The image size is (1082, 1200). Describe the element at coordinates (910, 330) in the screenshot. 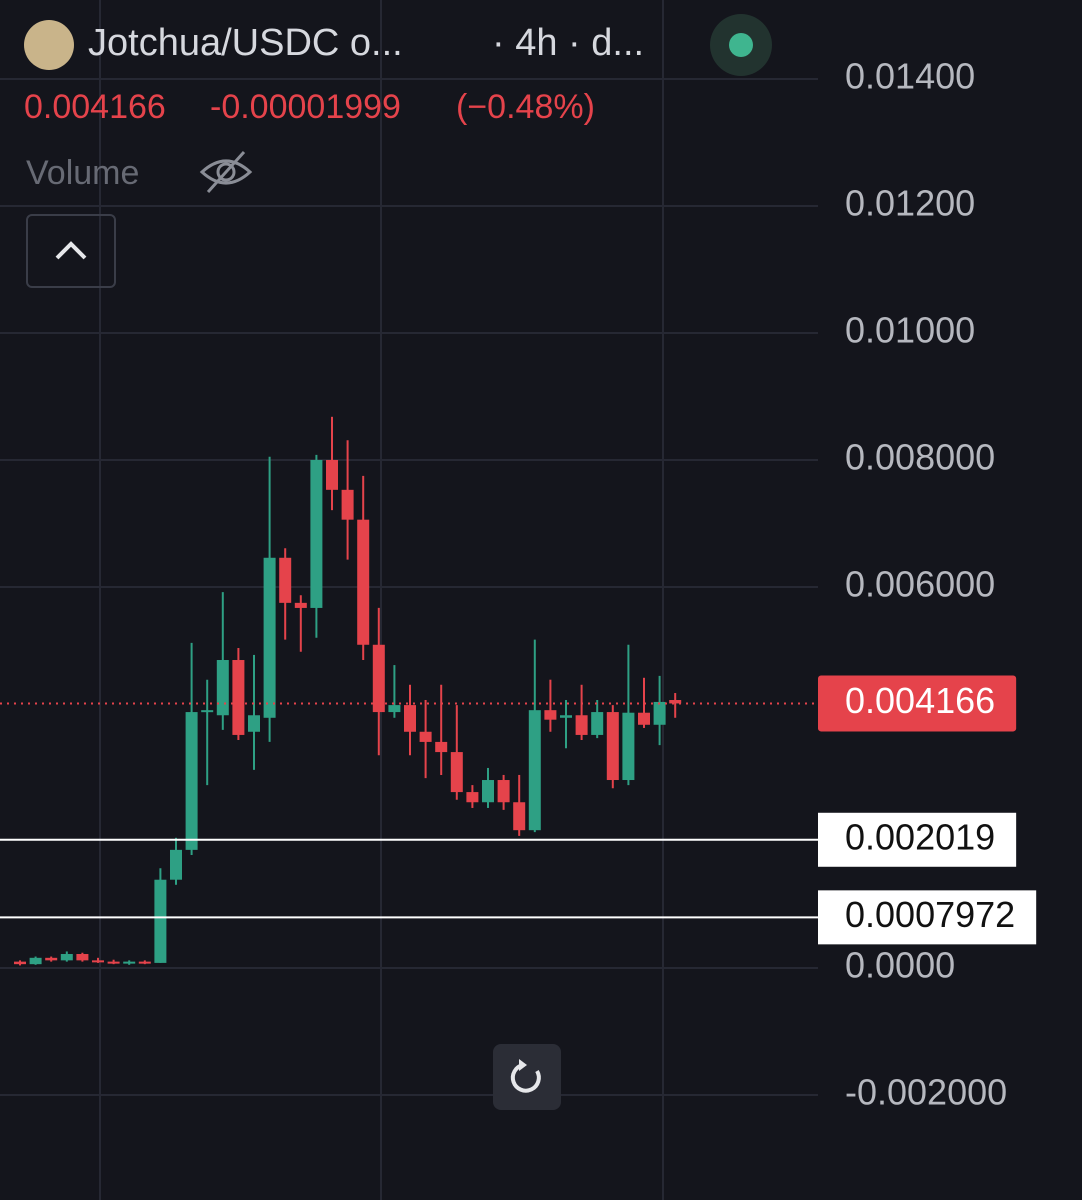

I see `y-tick-label: 0.01000` at that location.